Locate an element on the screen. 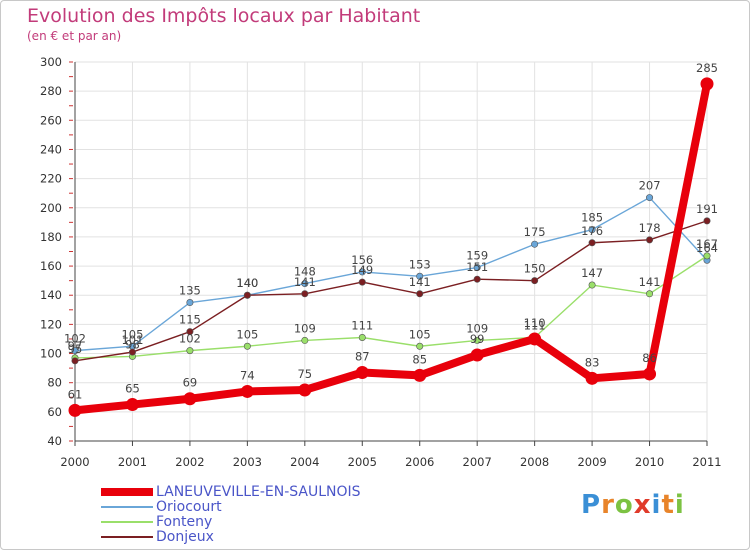  data-label-donjeux: 176 is located at coordinates (592, 231).